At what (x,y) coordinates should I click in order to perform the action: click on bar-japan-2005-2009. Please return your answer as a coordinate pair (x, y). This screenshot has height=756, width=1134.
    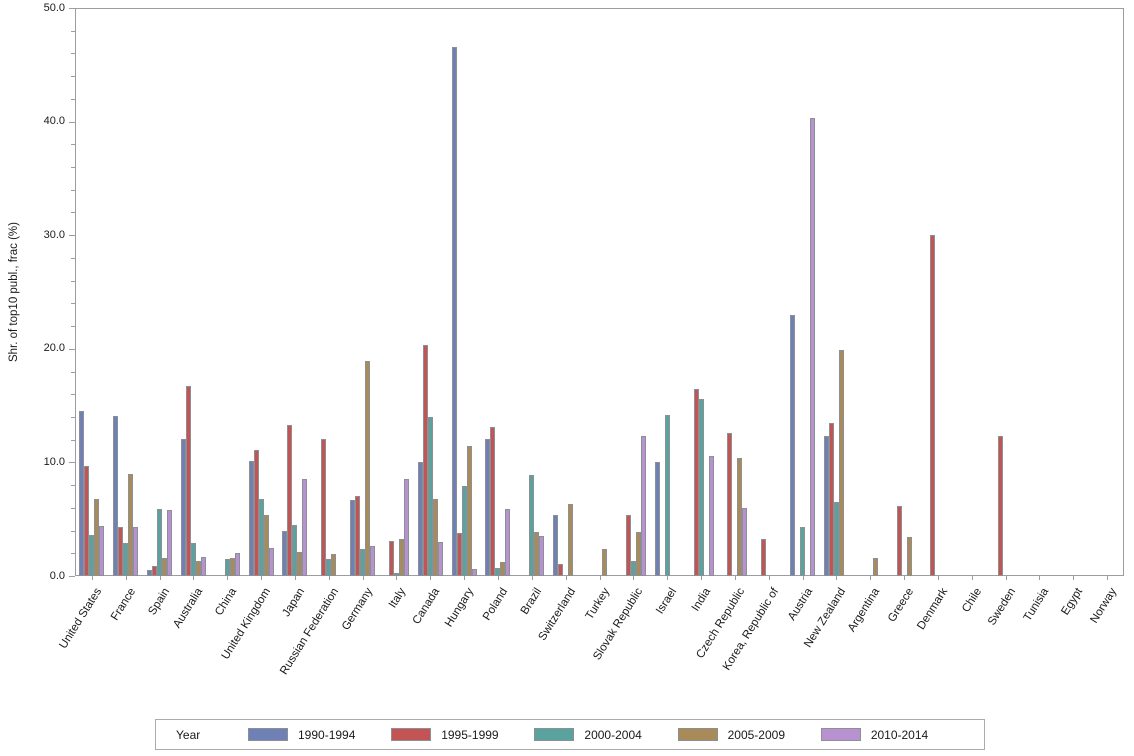
    Looking at the image, I should click on (300, 564).